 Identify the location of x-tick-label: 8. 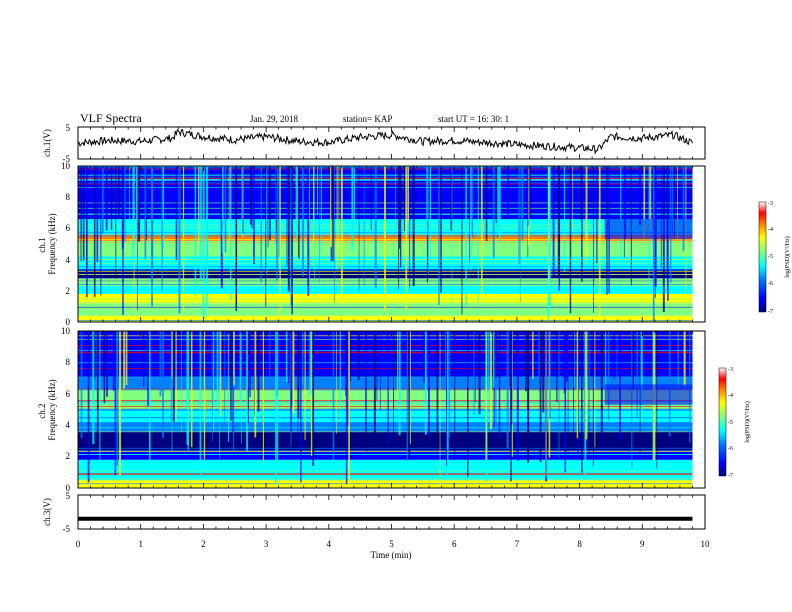
(579, 544).